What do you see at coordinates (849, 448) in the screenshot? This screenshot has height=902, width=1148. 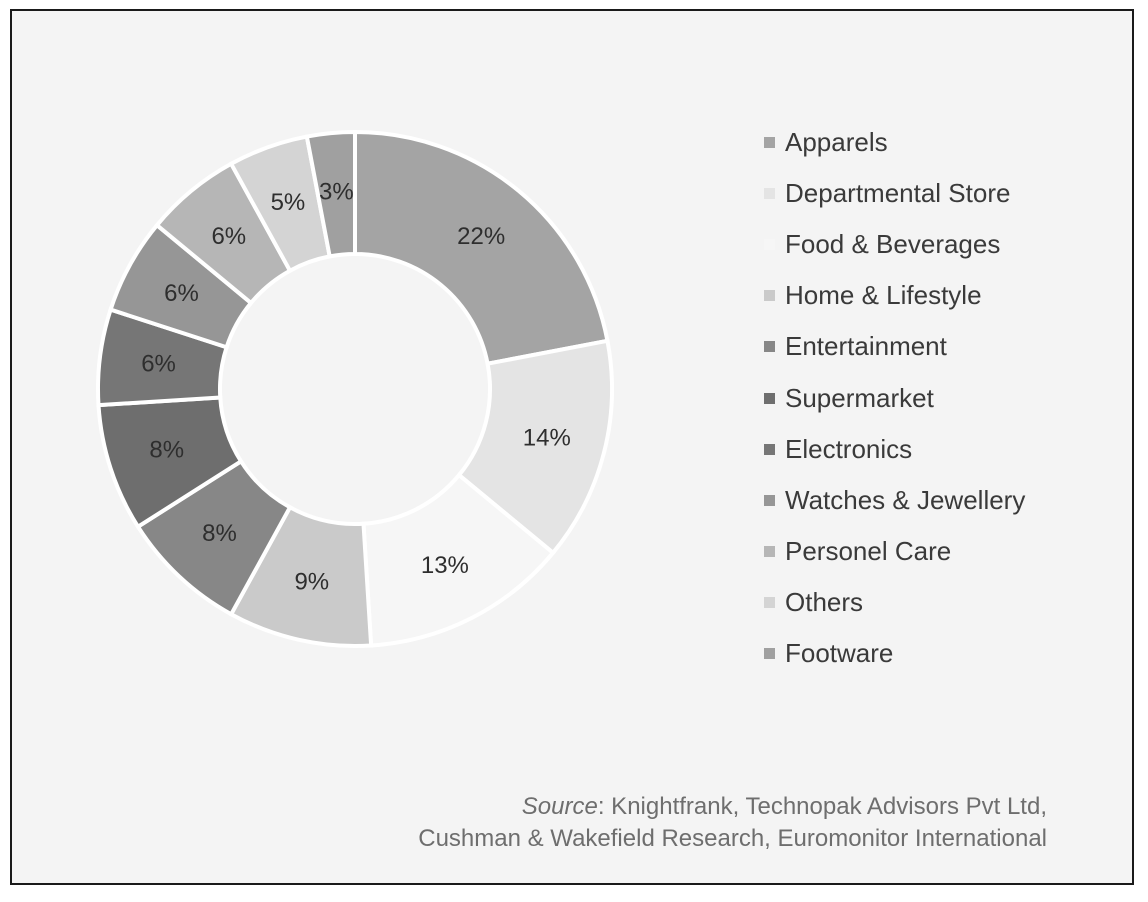 I see `legend-label: Electronics` at bounding box center [849, 448].